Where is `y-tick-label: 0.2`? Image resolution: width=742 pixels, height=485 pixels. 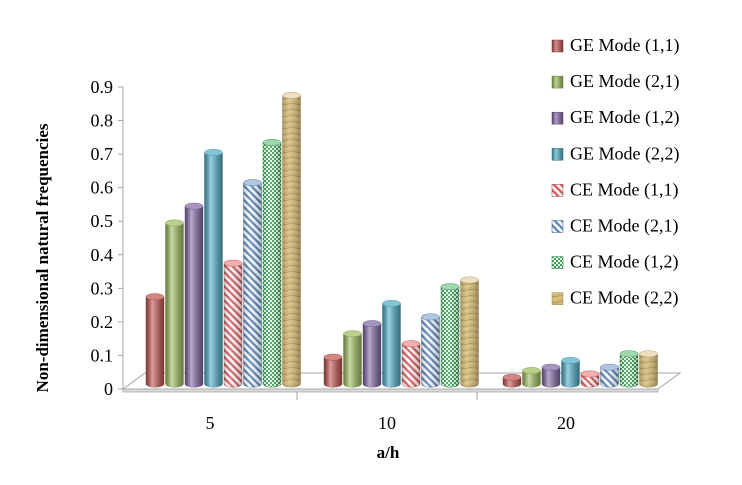 y-tick-label: 0.2 is located at coordinates (102, 322).